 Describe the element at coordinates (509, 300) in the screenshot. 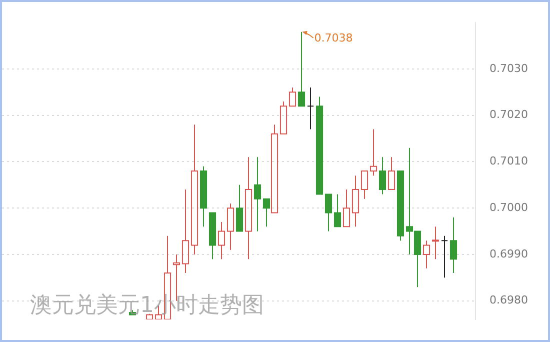

I see `y-tick-label: 0.6980` at that location.